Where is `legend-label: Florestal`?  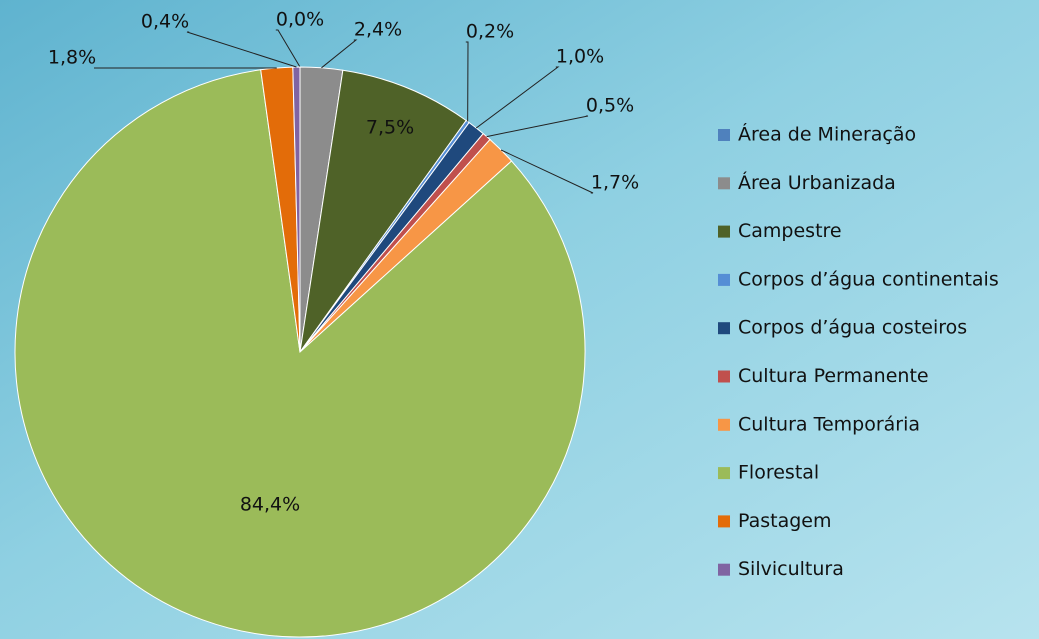 legend-label: Florestal is located at coordinates (778, 473).